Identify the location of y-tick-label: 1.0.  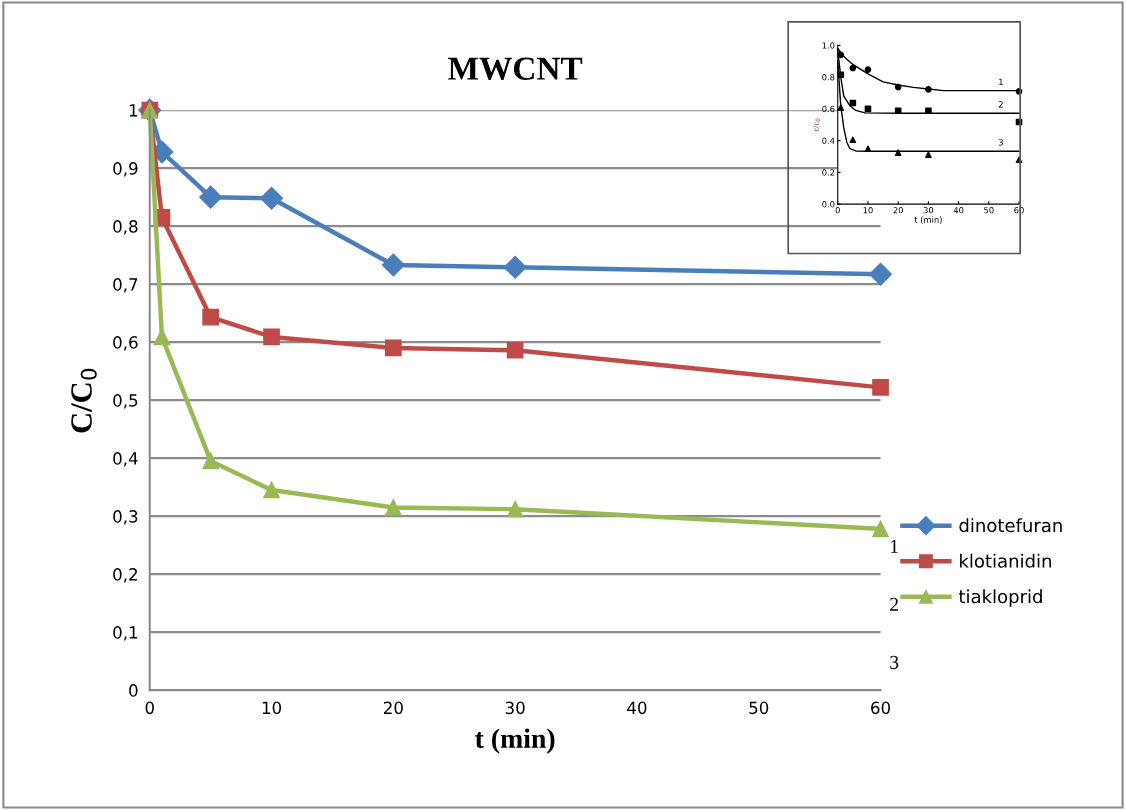
(828, 45).